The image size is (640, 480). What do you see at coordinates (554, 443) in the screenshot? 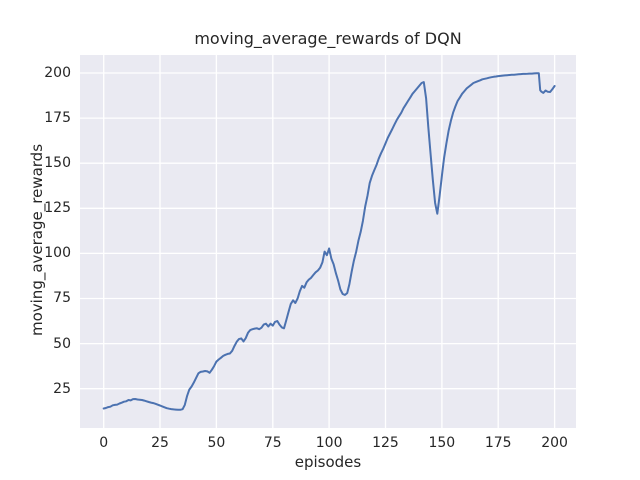
I see `x-tick-label: 200` at bounding box center [554, 443].